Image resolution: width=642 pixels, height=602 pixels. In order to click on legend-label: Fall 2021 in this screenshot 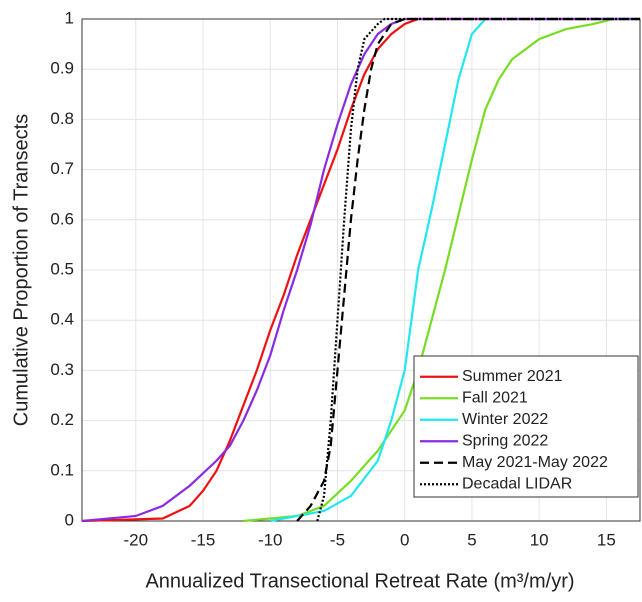, I will do `click(495, 397)`.